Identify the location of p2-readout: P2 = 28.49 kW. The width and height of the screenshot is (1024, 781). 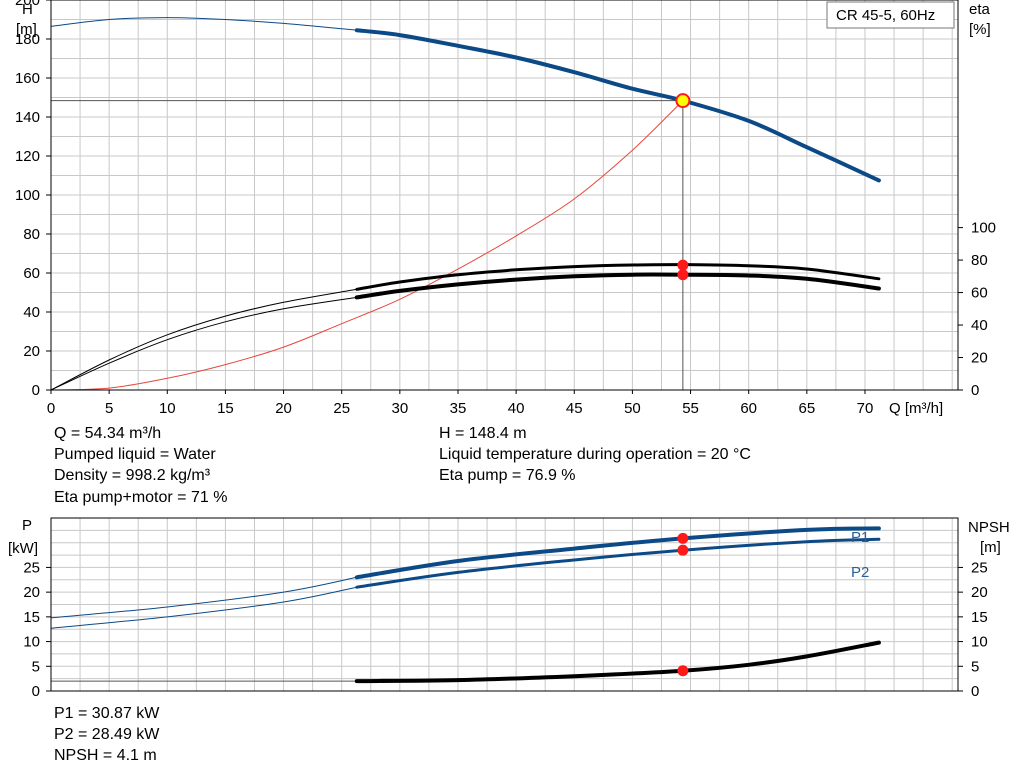
(107, 734).